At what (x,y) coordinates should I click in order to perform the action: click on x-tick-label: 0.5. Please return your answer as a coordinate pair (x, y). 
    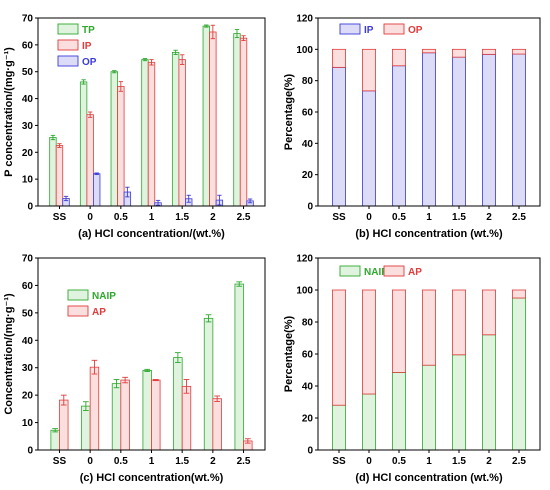
    Looking at the image, I should click on (121, 461).